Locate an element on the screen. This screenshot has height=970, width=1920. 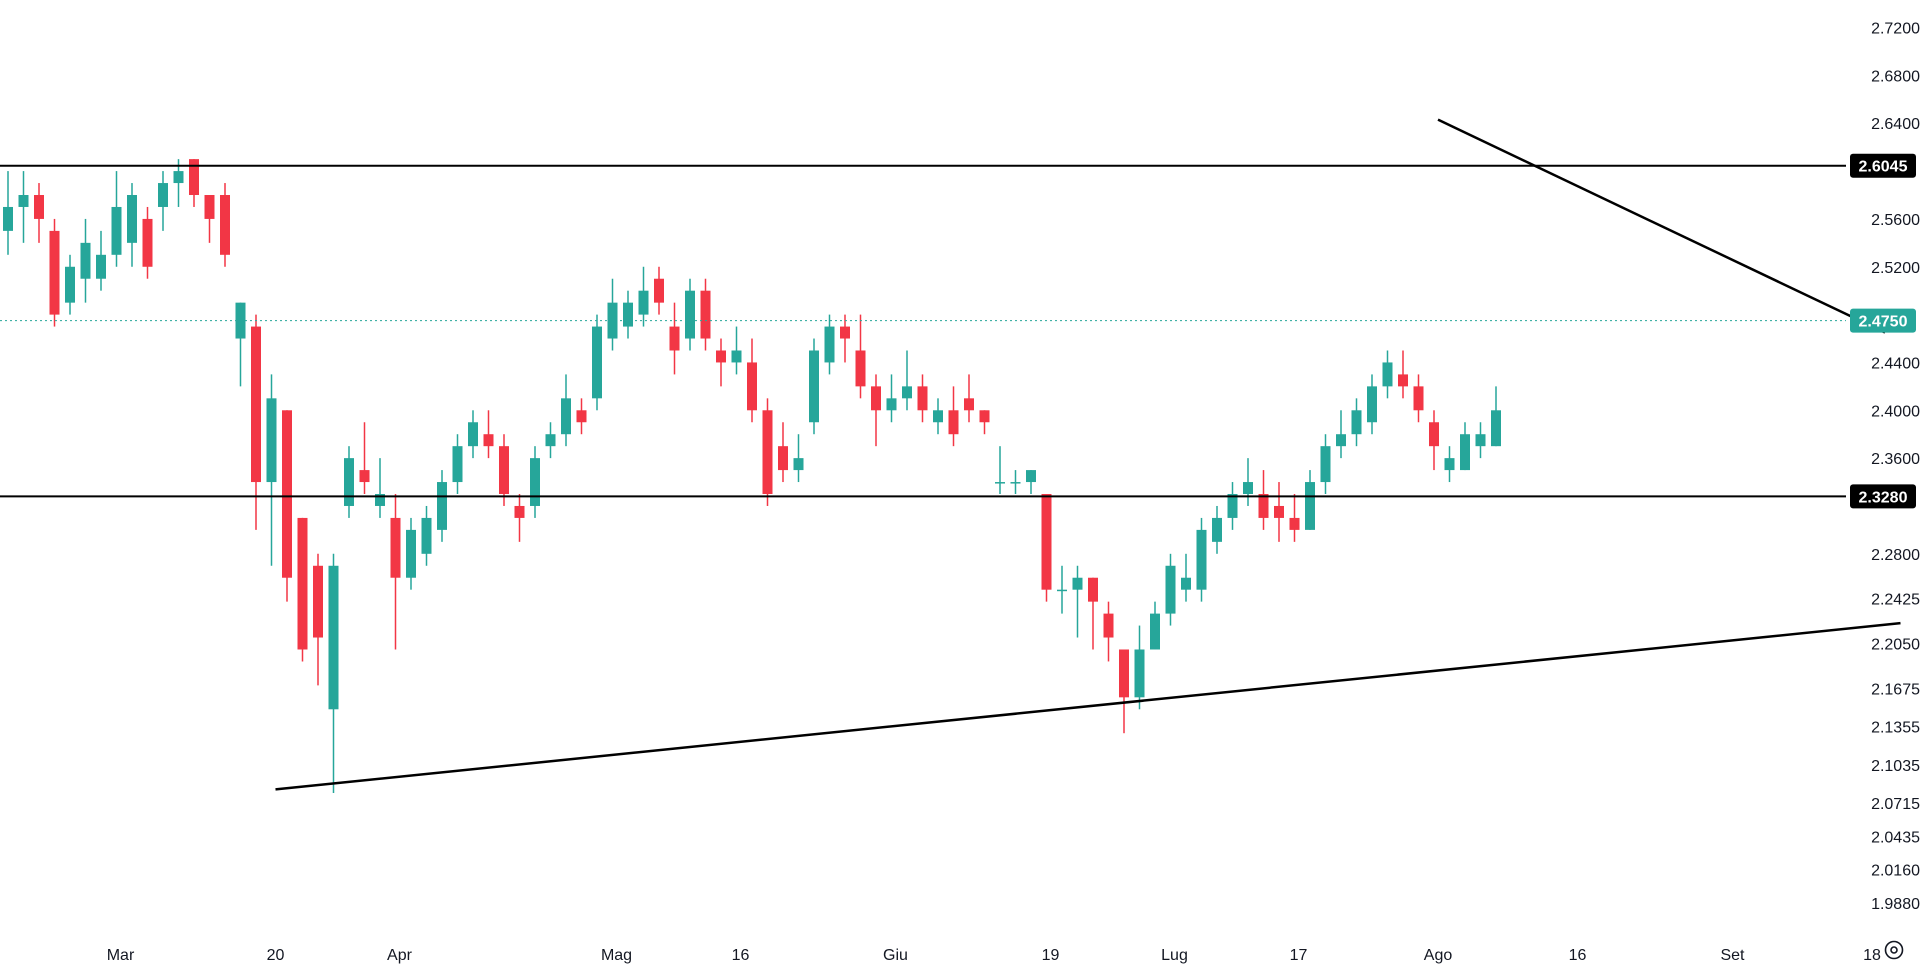
y-tick-label: 2.6400 is located at coordinates (1895, 124).